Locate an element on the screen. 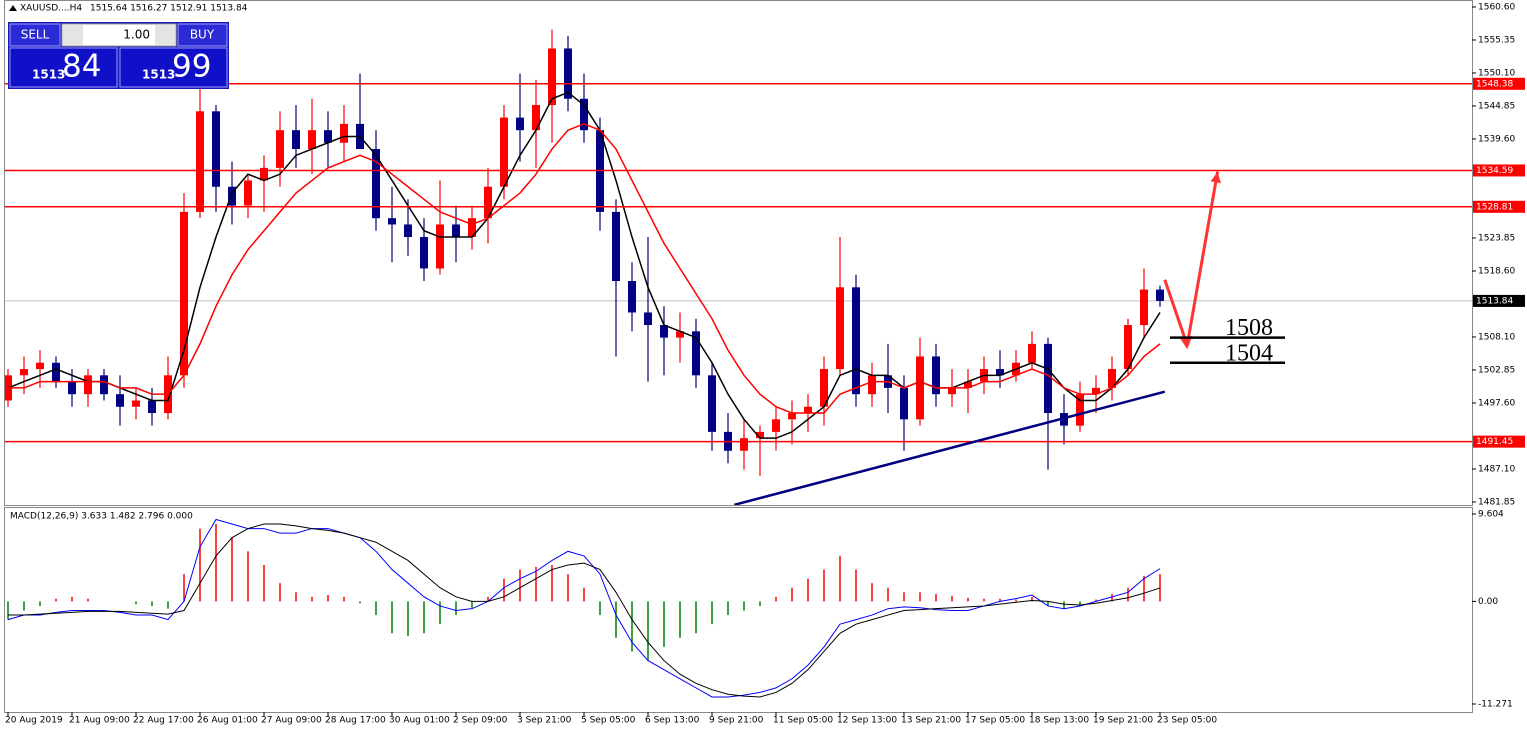  x-tick-label: 30 Aug 01:00 is located at coordinates (419, 721).